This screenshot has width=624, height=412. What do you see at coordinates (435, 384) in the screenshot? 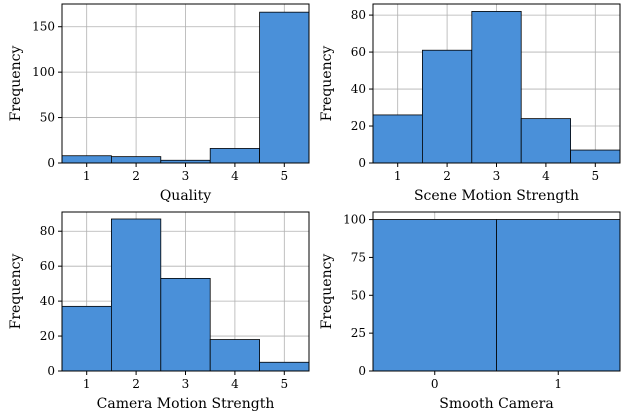
I see `x-tick-label: 0` at bounding box center [435, 384].